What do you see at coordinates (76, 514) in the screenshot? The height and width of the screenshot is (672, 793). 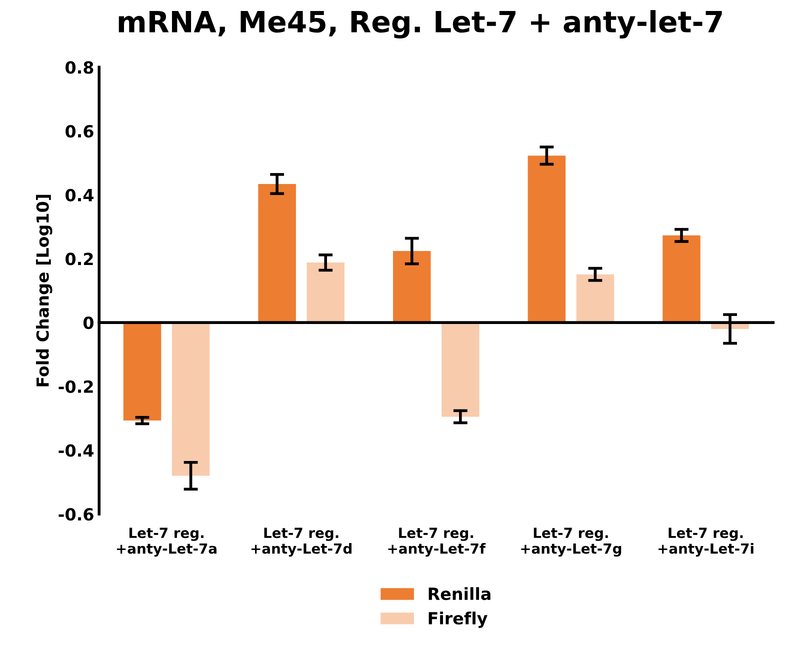 I see `y-tick-label: -0.6` at bounding box center [76, 514].